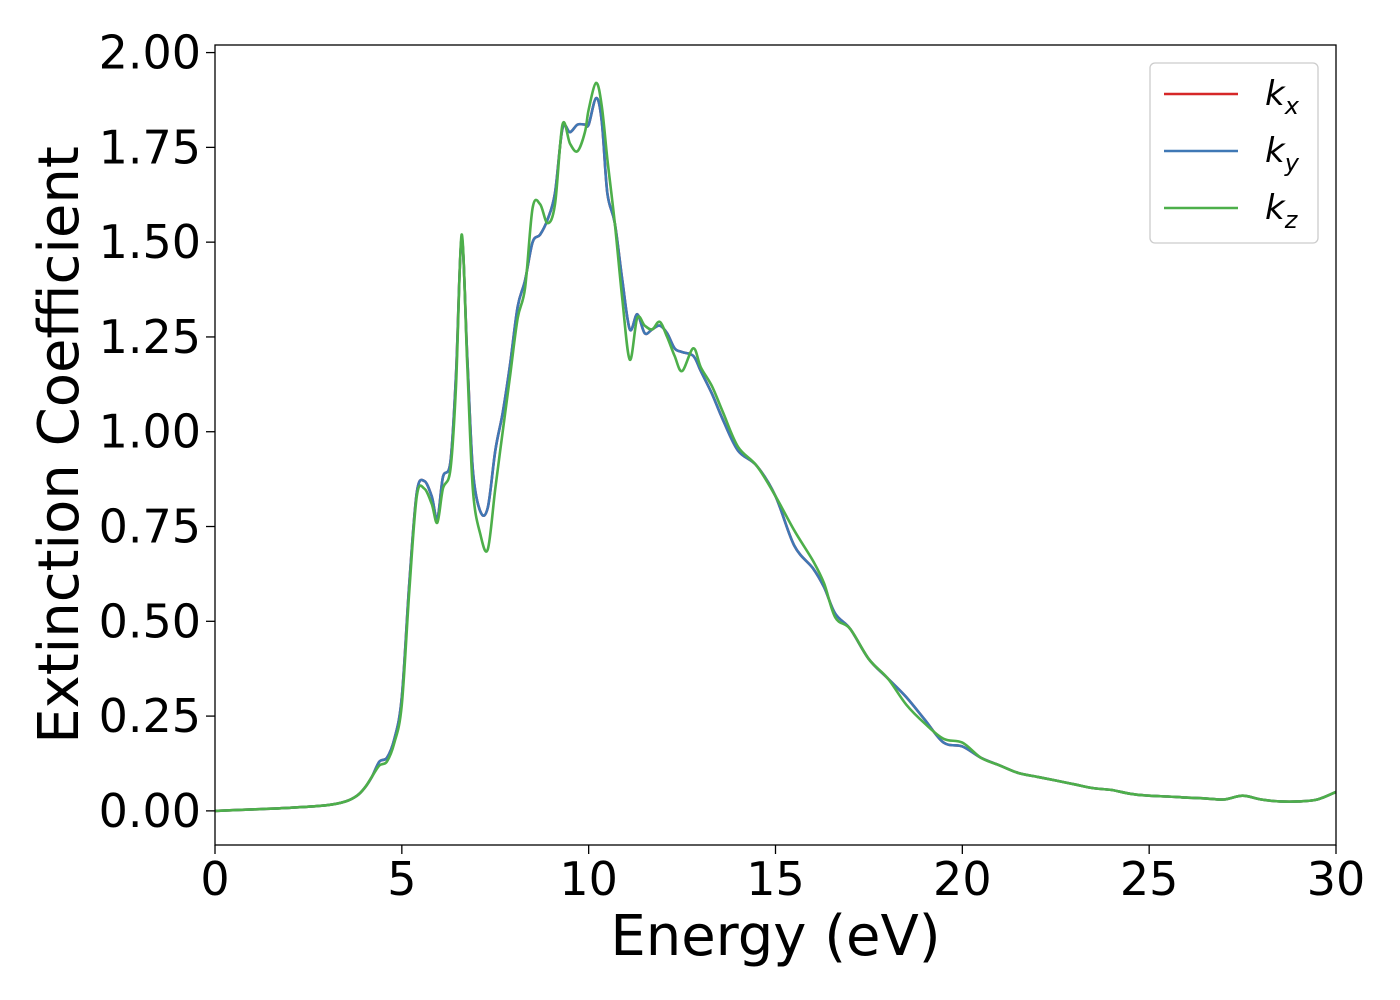  What do you see at coordinates (775, 879) in the screenshot?
I see `x-tick-label: 15` at bounding box center [775, 879].